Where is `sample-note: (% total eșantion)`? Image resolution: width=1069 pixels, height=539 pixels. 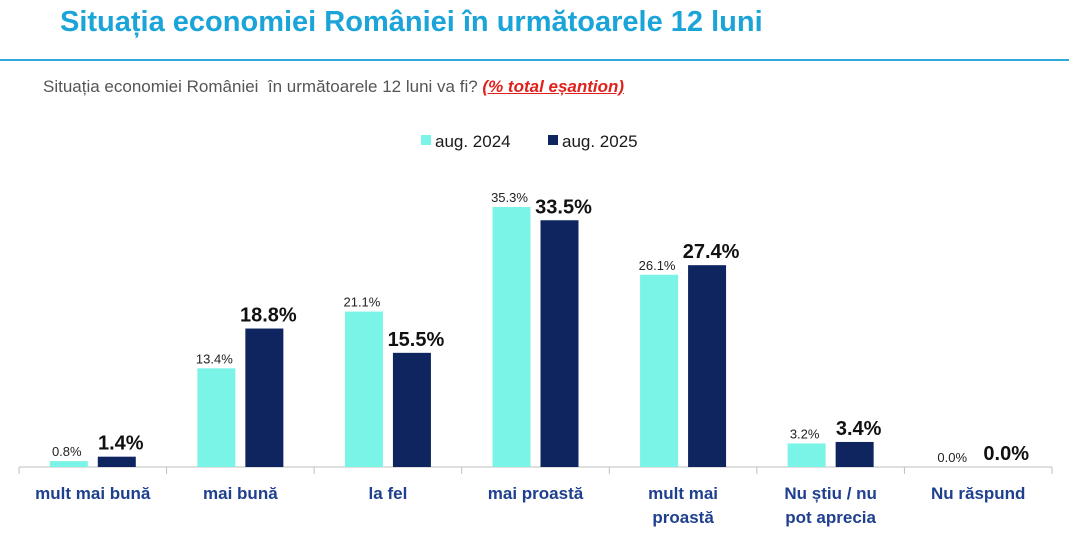 sample-note: (% total eșantion) is located at coordinates (553, 86).